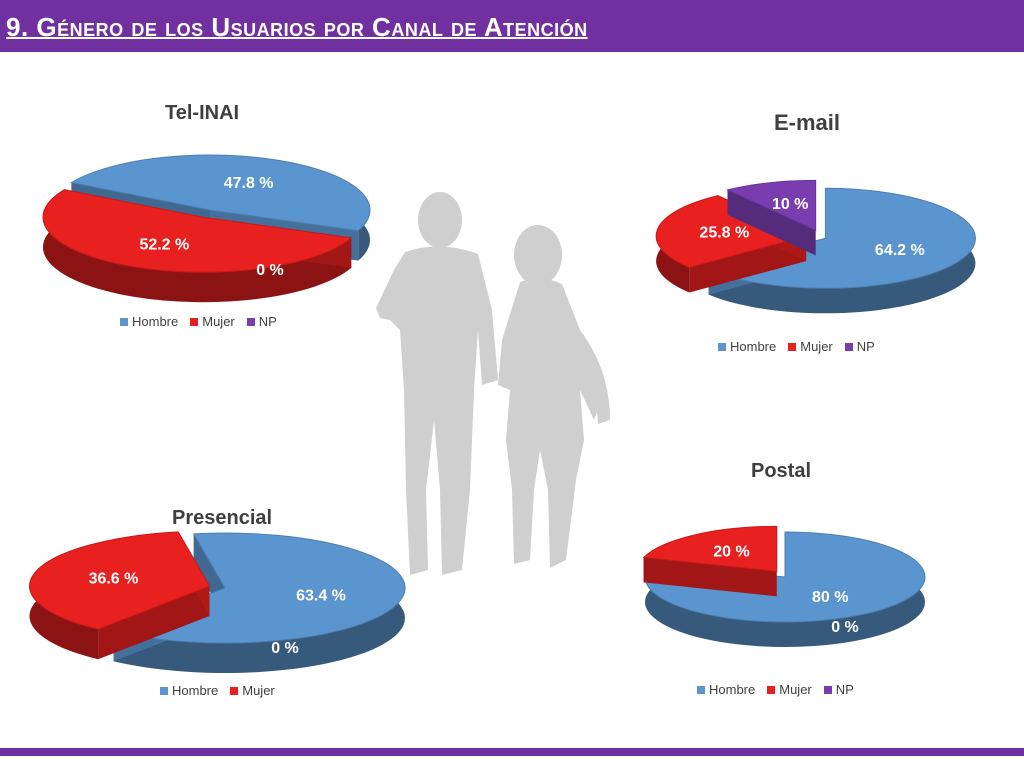 This screenshot has width=1024, height=768. Describe the element at coordinates (493, 383) in the screenshot. I see `couple-silhouette-image` at that location.